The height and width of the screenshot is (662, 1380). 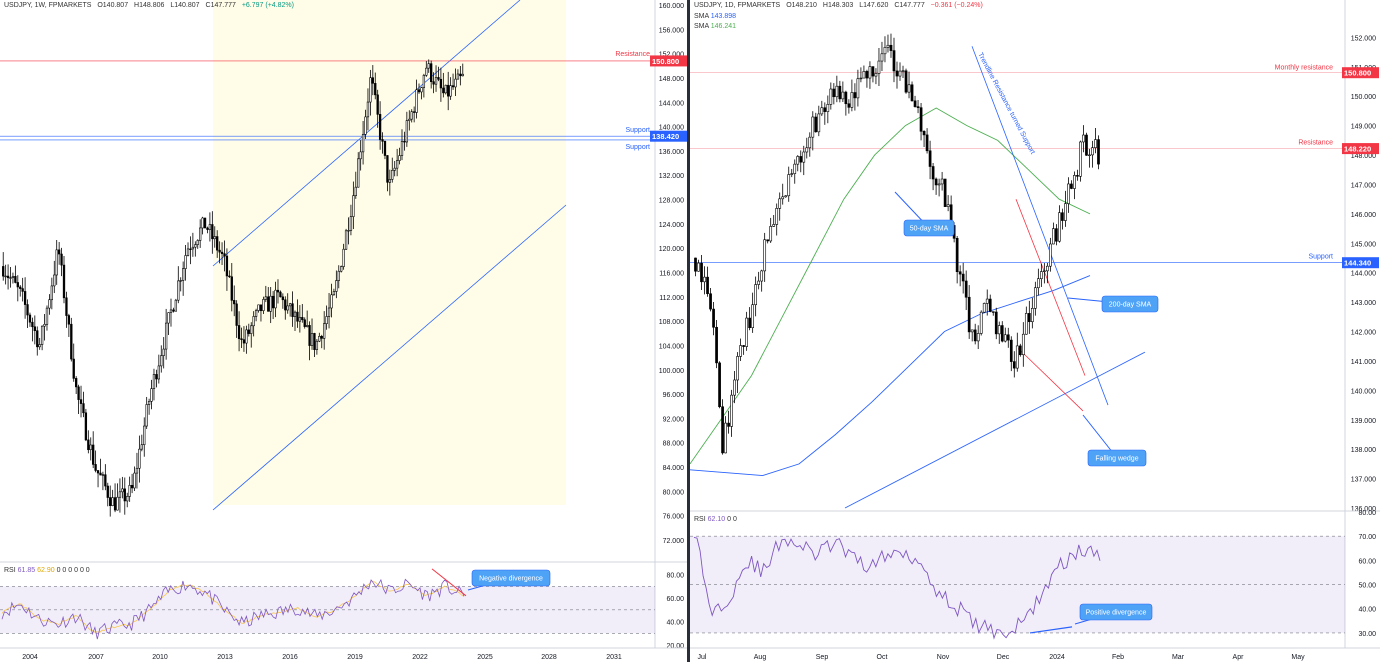 What do you see at coordinates (1051, 630) in the screenshot?
I see `positive-divergence-line` at bounding box center [1051, 630].